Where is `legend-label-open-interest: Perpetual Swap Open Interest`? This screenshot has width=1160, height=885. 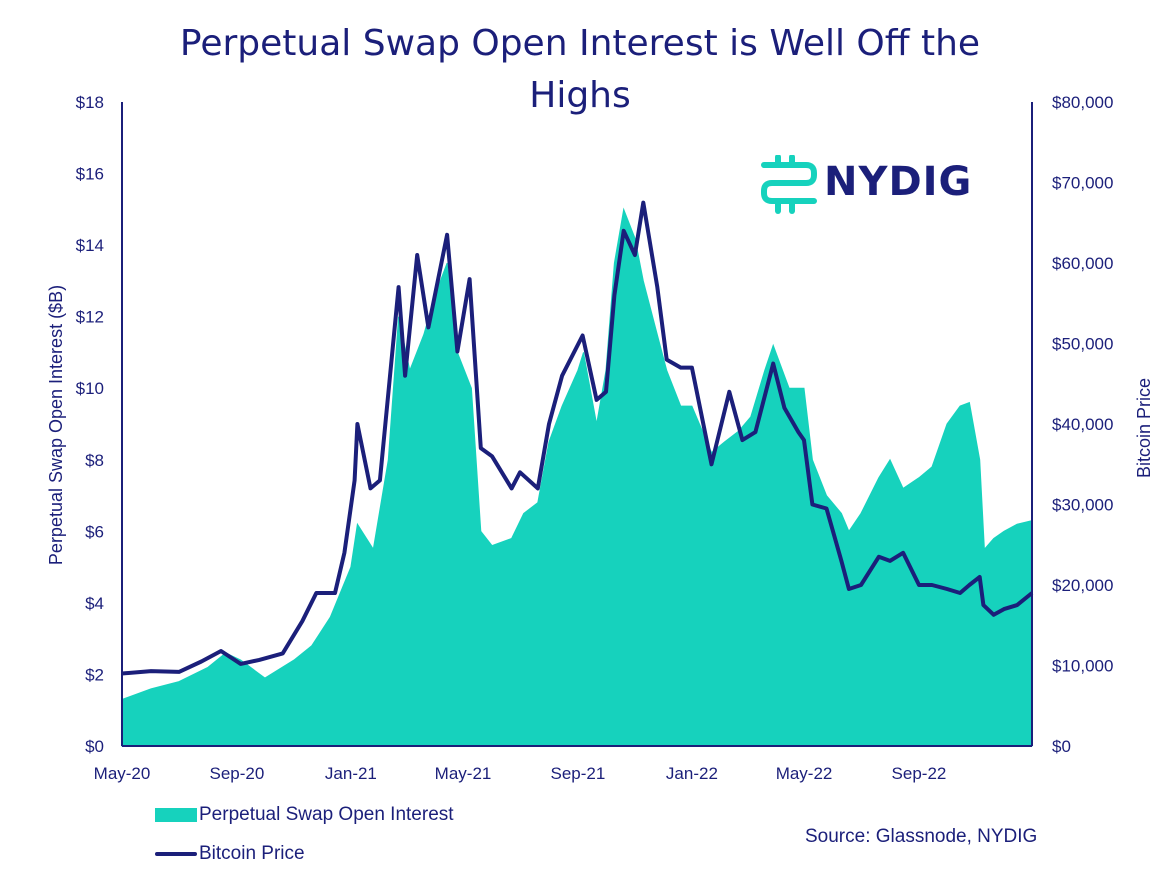 legend-label-open-interest: Perpetual Swap Open Interest is located at coordinates (326, 814).